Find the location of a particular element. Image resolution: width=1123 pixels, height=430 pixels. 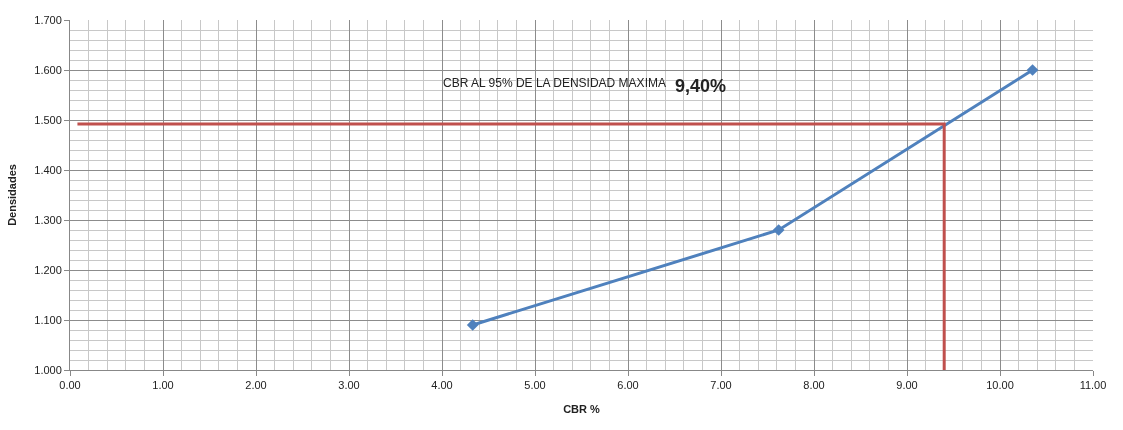

y-tick-label: 1.100 is located at coordinates (48, 319).